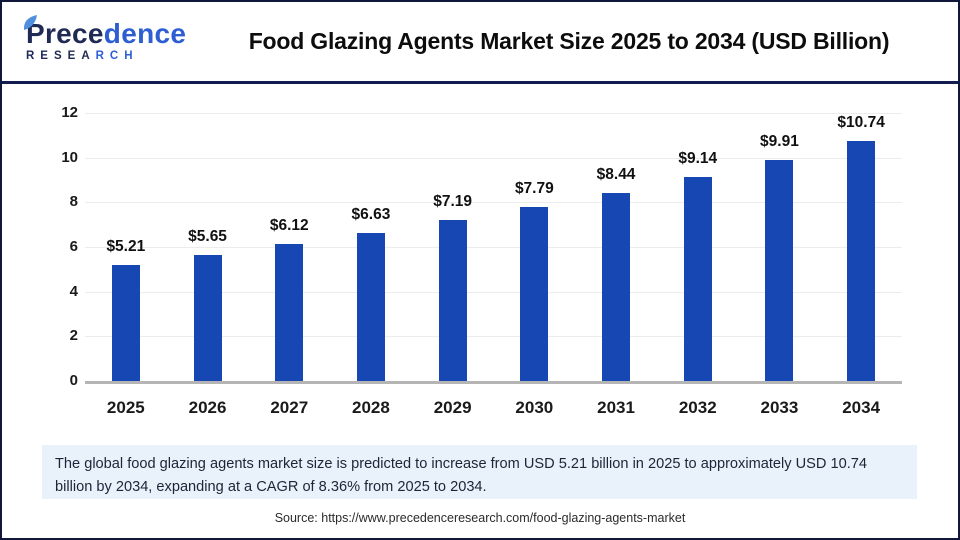 Image resolution: width=960 pixels, height=540 pixels. I want to click on x-tick-label: 2025, so click(125, 407).